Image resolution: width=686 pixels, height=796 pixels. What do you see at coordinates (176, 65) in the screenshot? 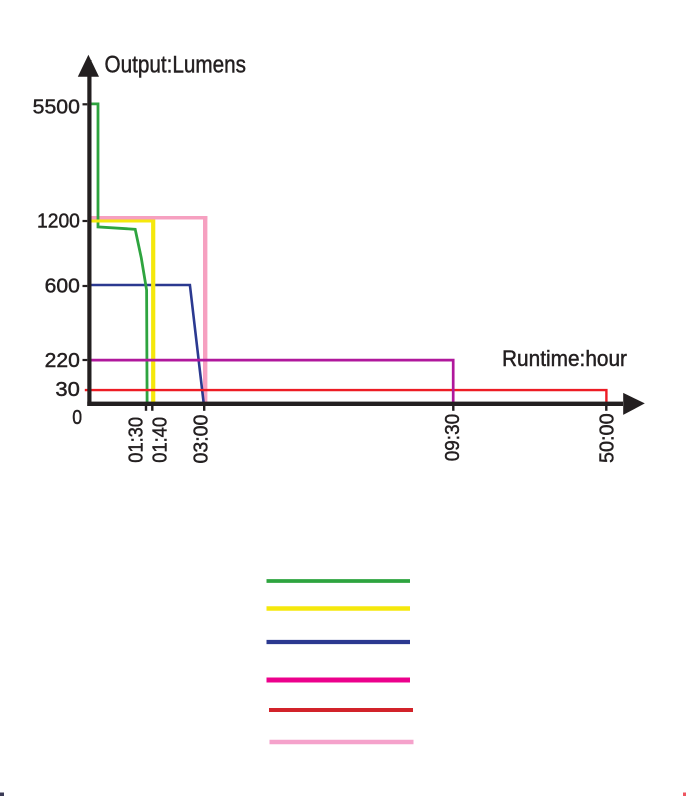
I see `svg-text: Output:Lumens` at bounding box center [176, 65].